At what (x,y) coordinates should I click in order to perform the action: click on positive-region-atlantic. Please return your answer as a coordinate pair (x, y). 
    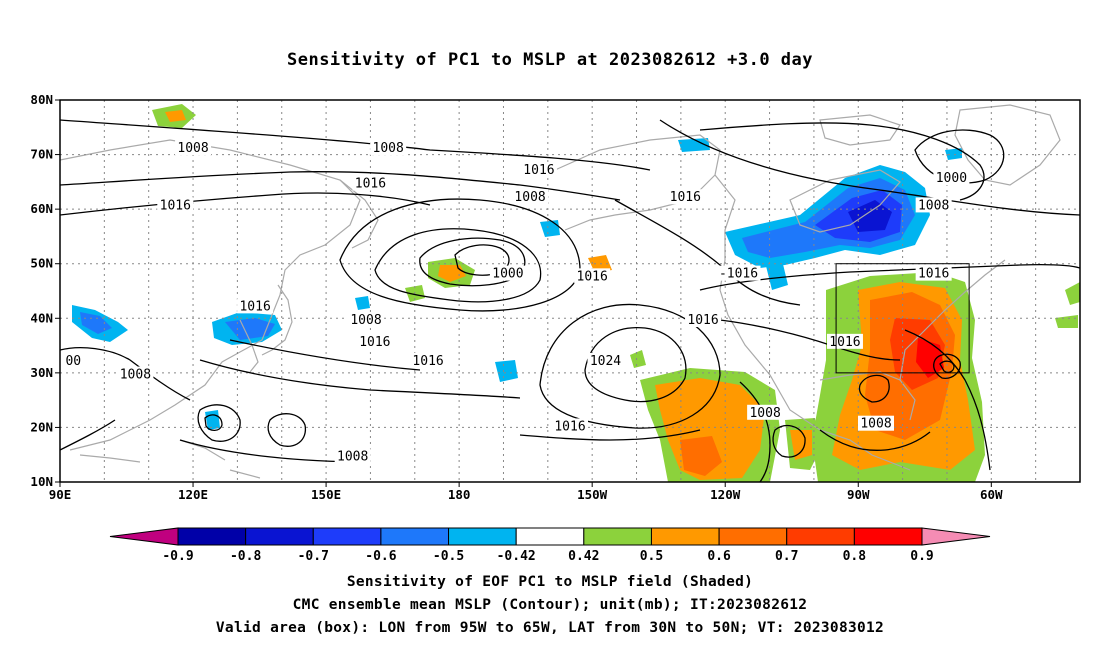
    Looking at the image, I should click on (1072, 293).